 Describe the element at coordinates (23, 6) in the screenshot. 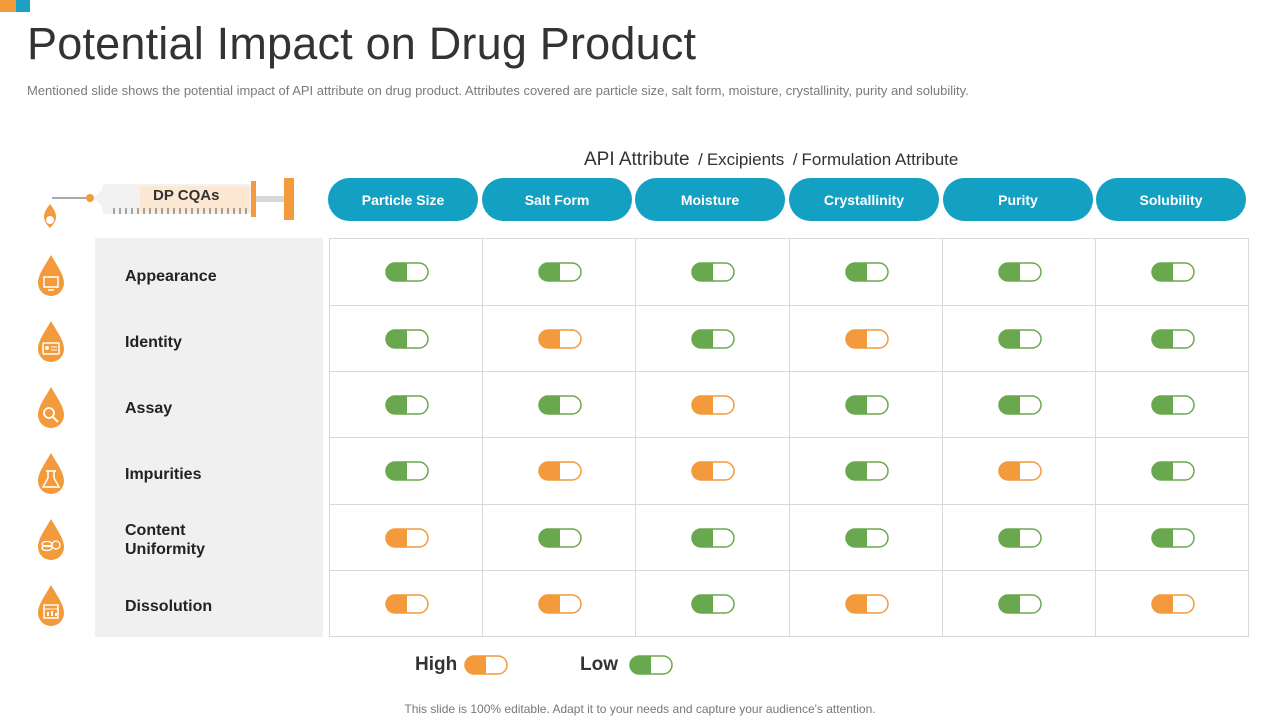

I see `corner-accent-blue` at that location.